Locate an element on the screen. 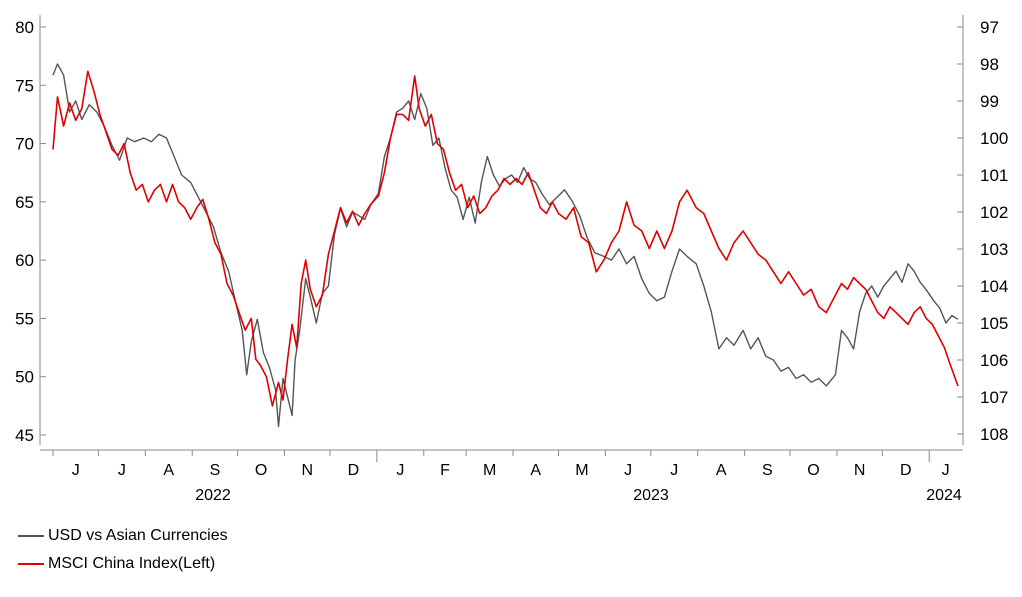  legend-item-usd: USD vs Asian Currencies is located at coordinates (123, 536).